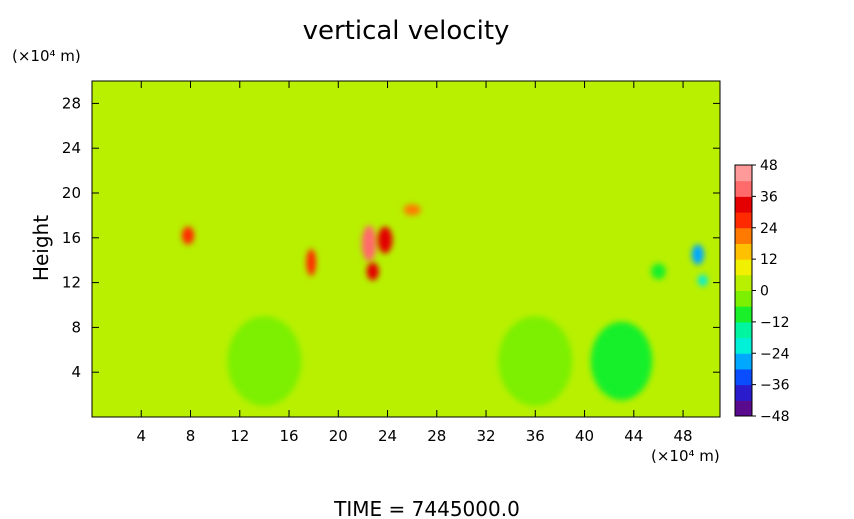 The height and width of the screenshot is (519, 854). I want to click on y-tick-label: 8, so click(76, 327).